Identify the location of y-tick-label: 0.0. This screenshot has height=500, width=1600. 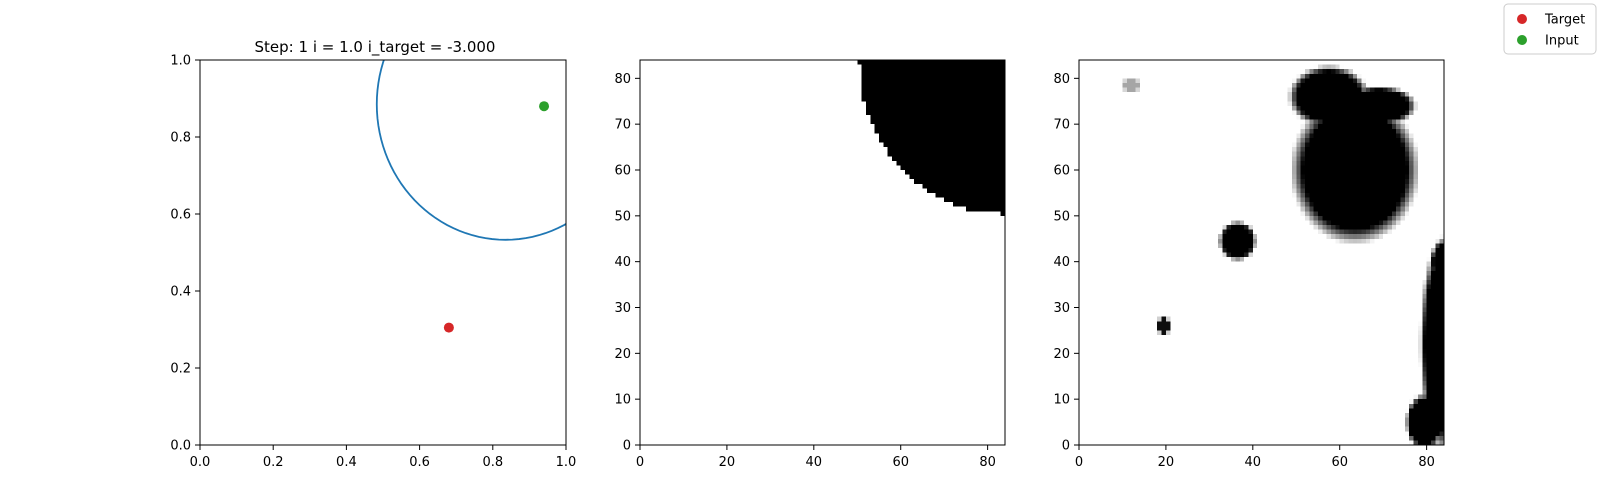
(180, 446).